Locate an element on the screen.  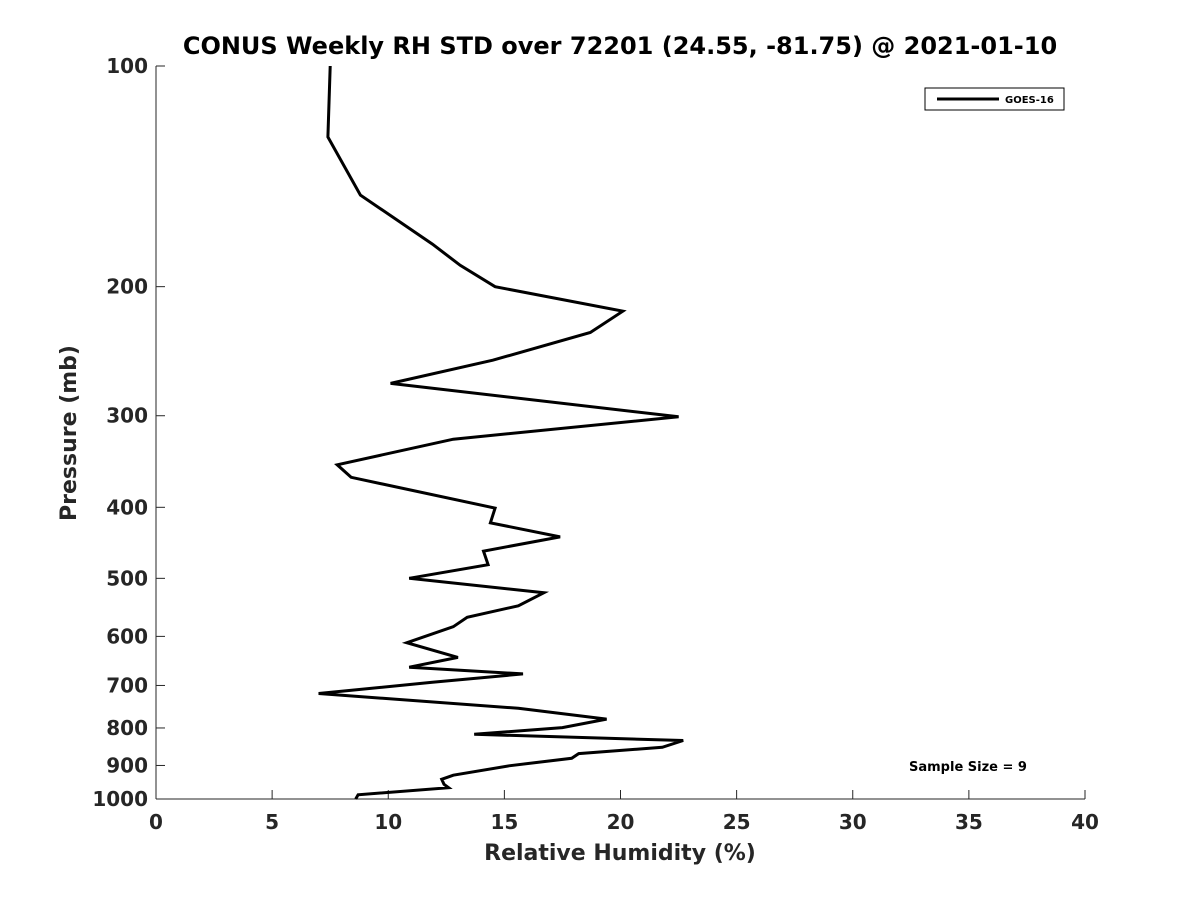
x-tick-label: 25 is located at coordinates (737, 822).